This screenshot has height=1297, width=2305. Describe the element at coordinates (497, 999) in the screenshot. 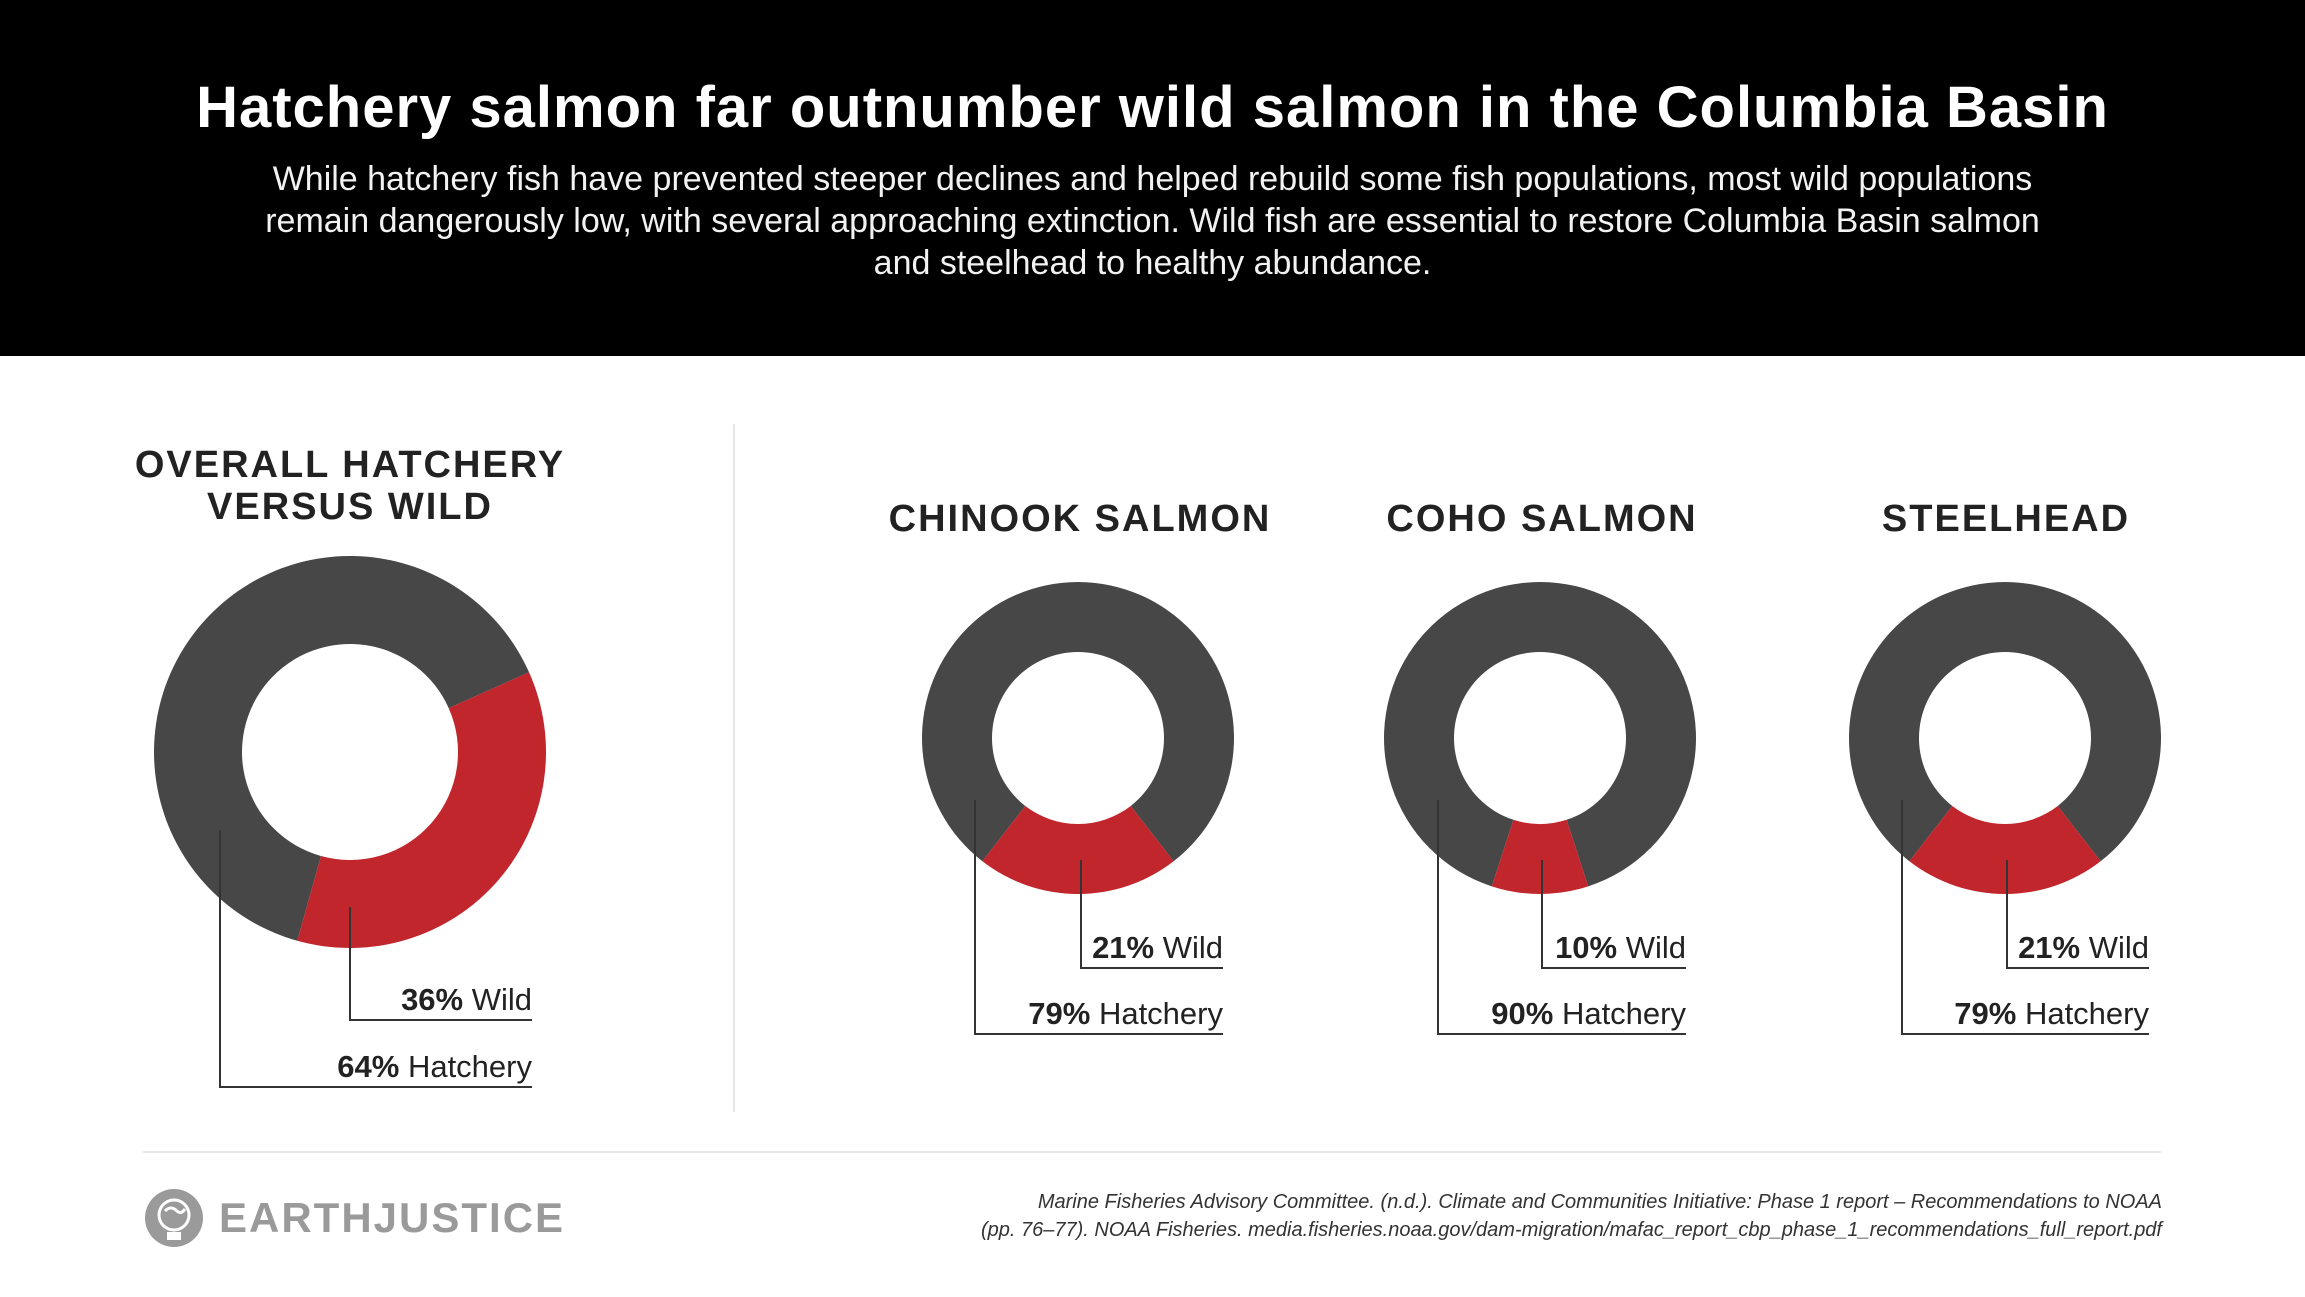

I see `chart-0-wild-text: Wild` at that location.